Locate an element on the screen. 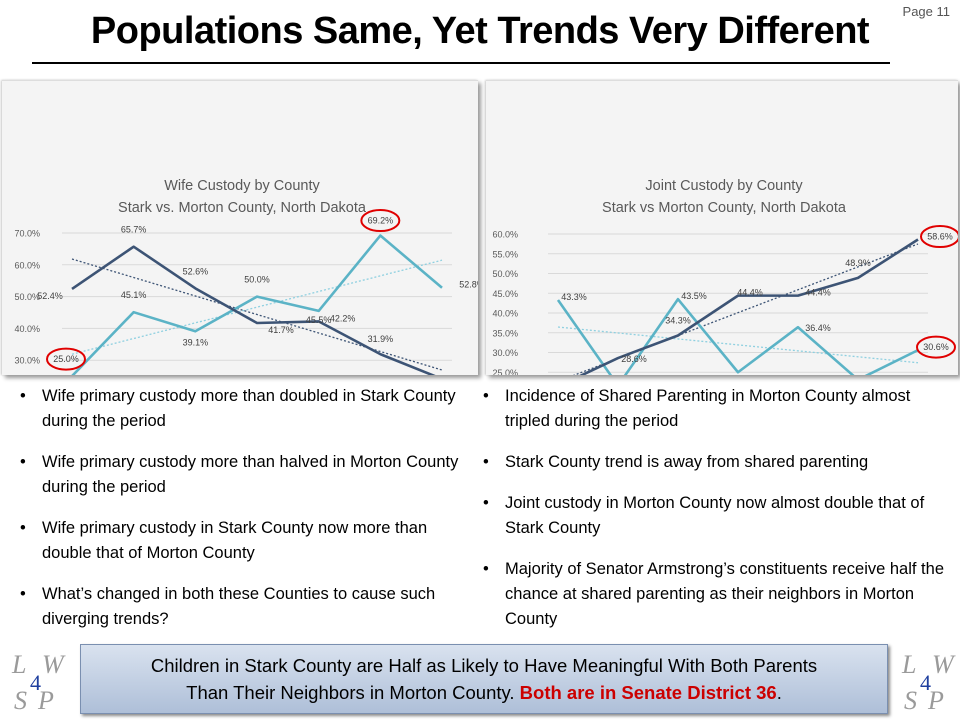 The height and width of the screenshot is (720, 960). data-label: 31.9% is located at coordinates (381, 339).